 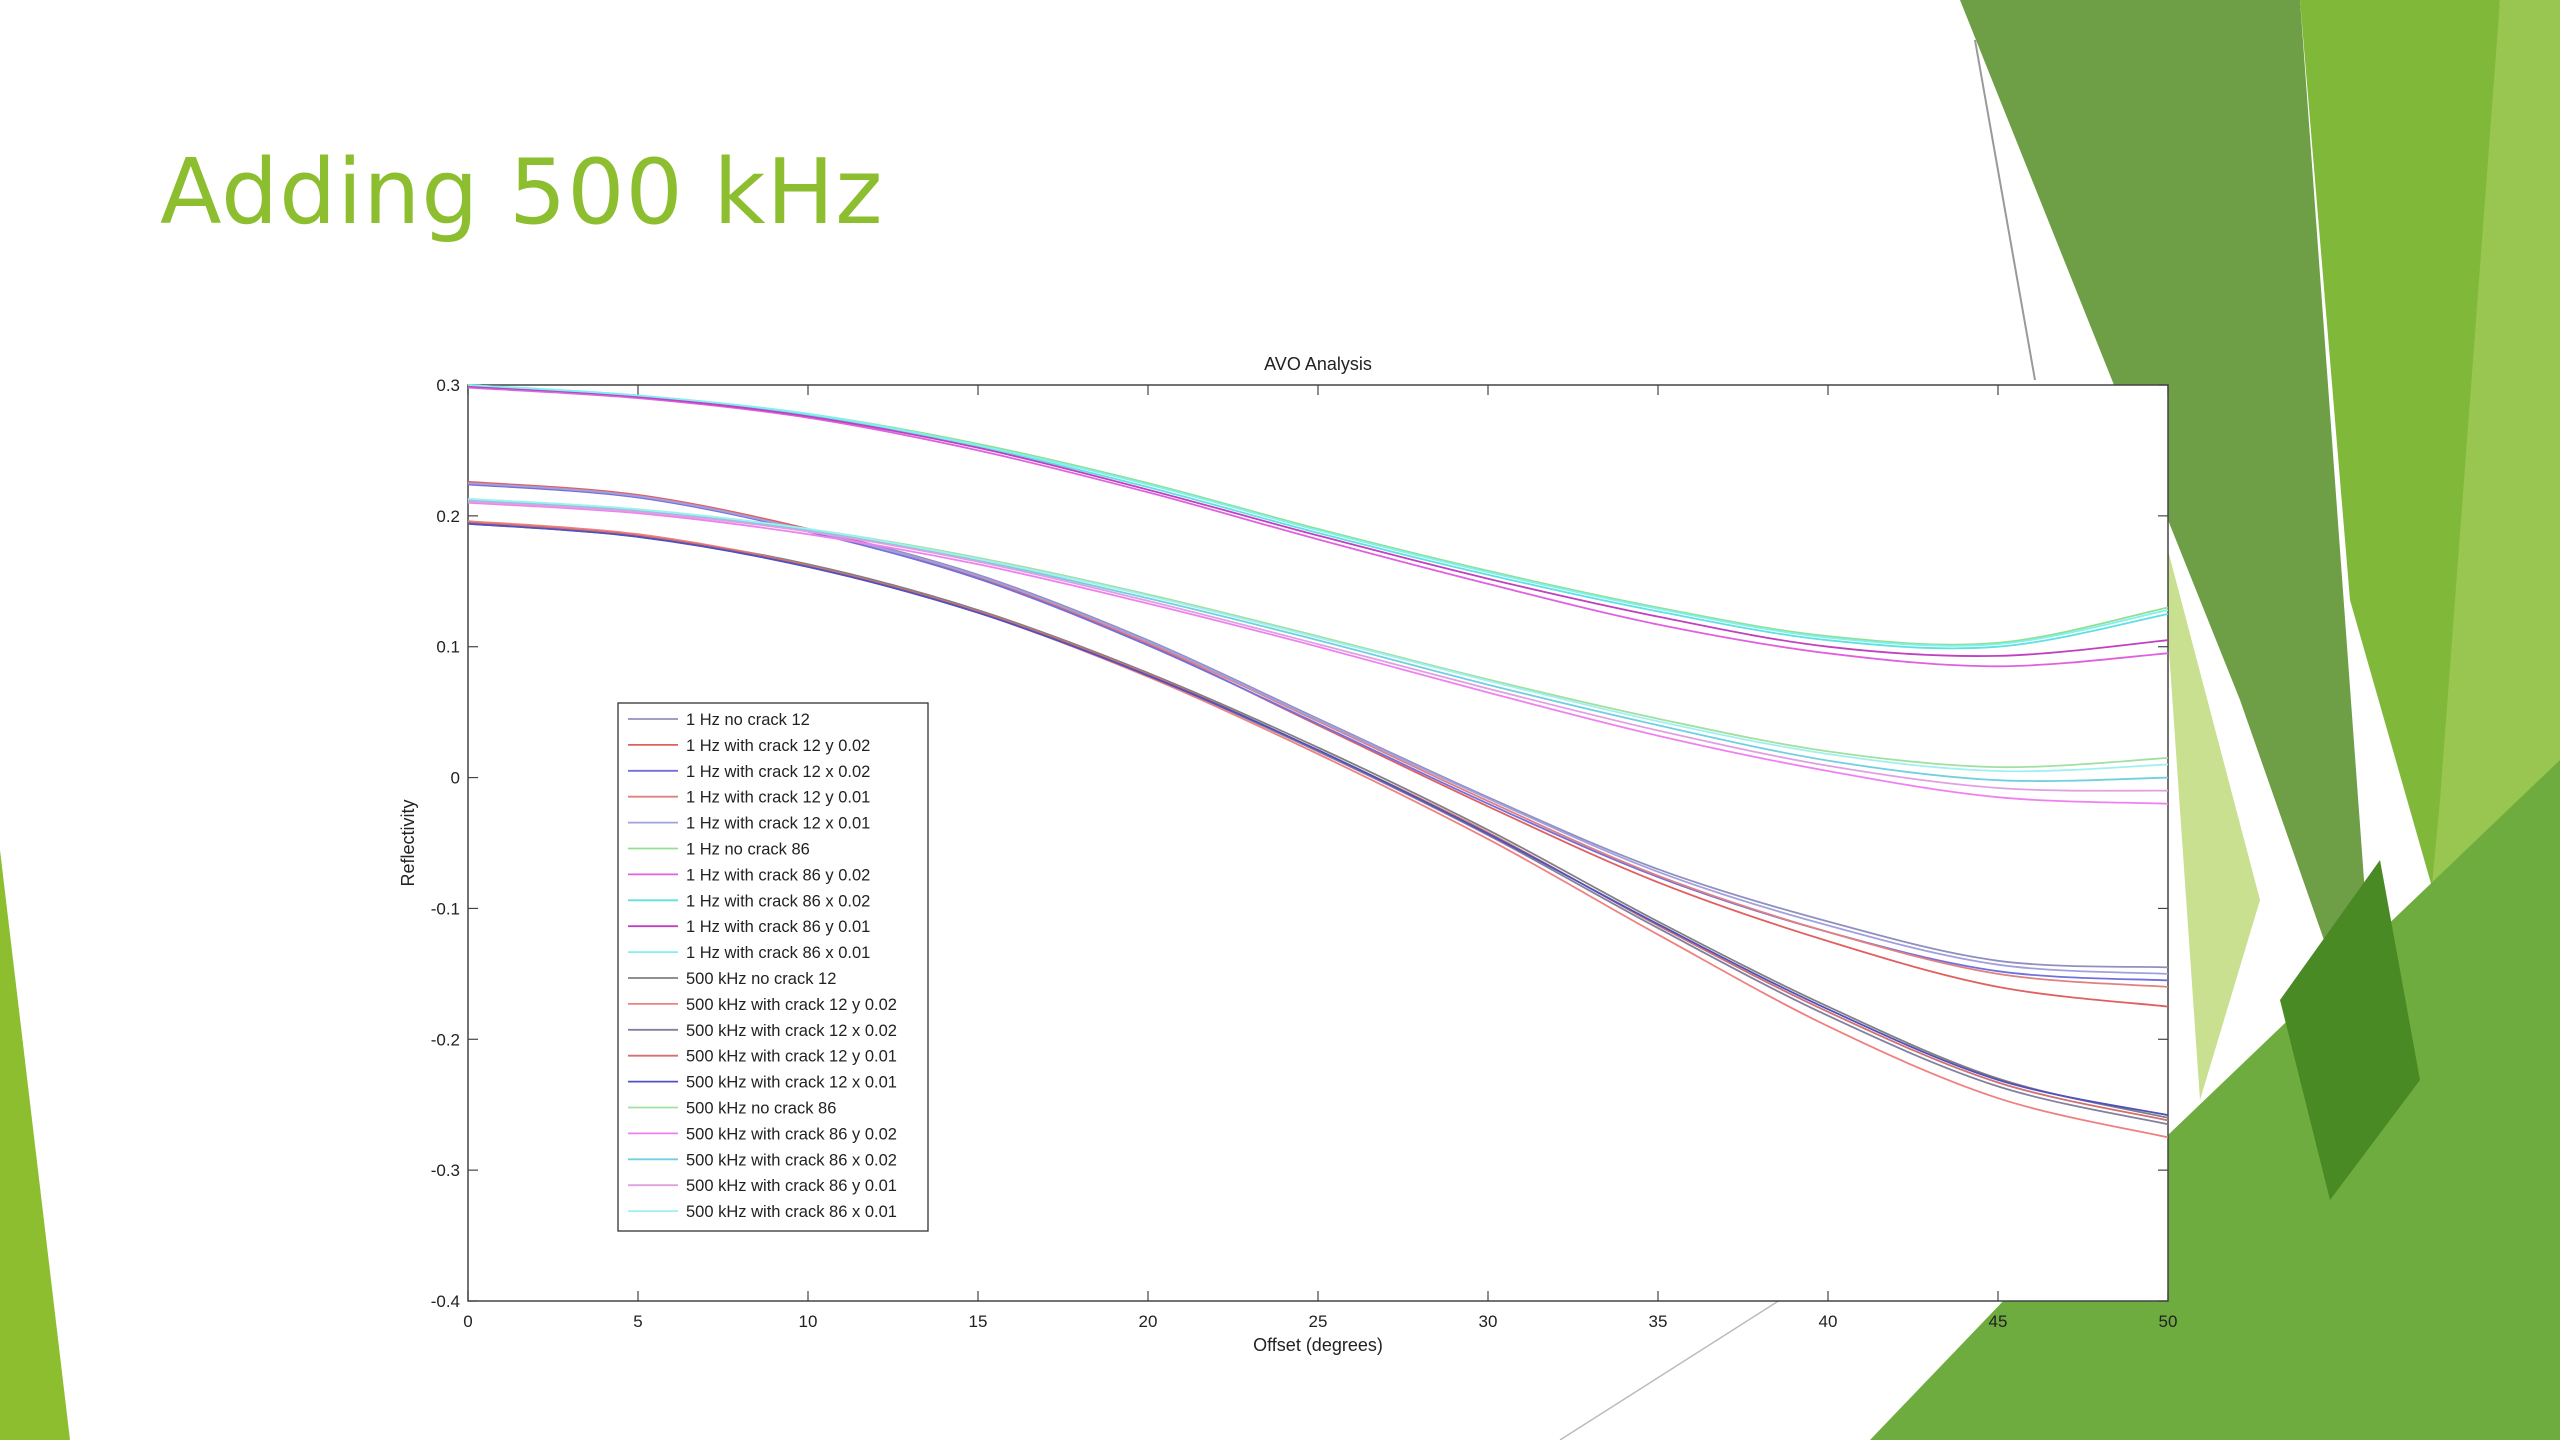 What do you see at coordinates (2210, 810) in the screenshot?
I see `decor-shape-light` at bounding box center [2210, 810].